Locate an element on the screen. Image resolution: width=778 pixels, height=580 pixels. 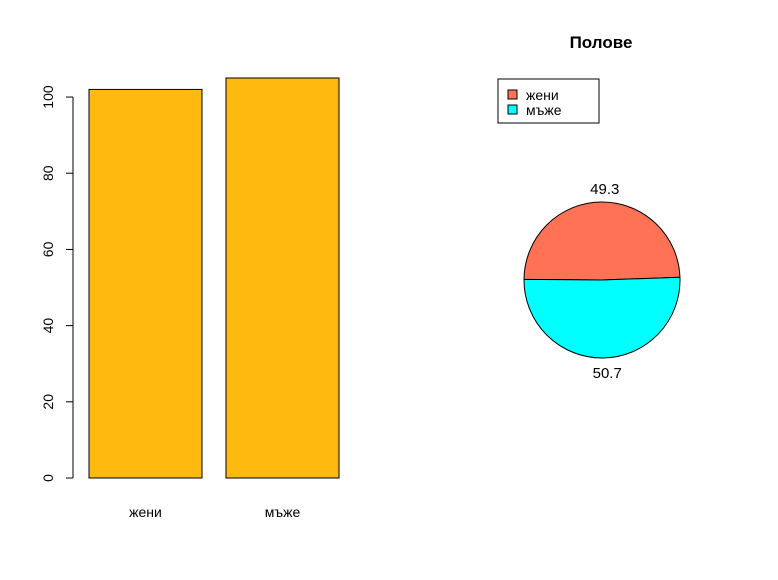
pie-slice-мъже is located at coordinates (602, 317).